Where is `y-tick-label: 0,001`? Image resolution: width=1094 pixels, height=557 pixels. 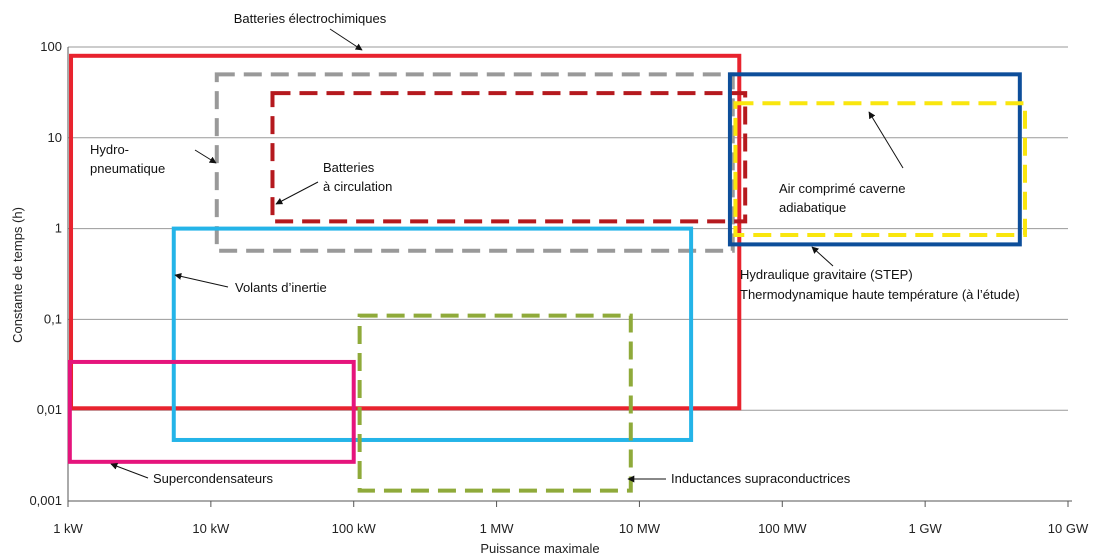 y-tick-label: 0,001 is located at coordinates (45, 500).